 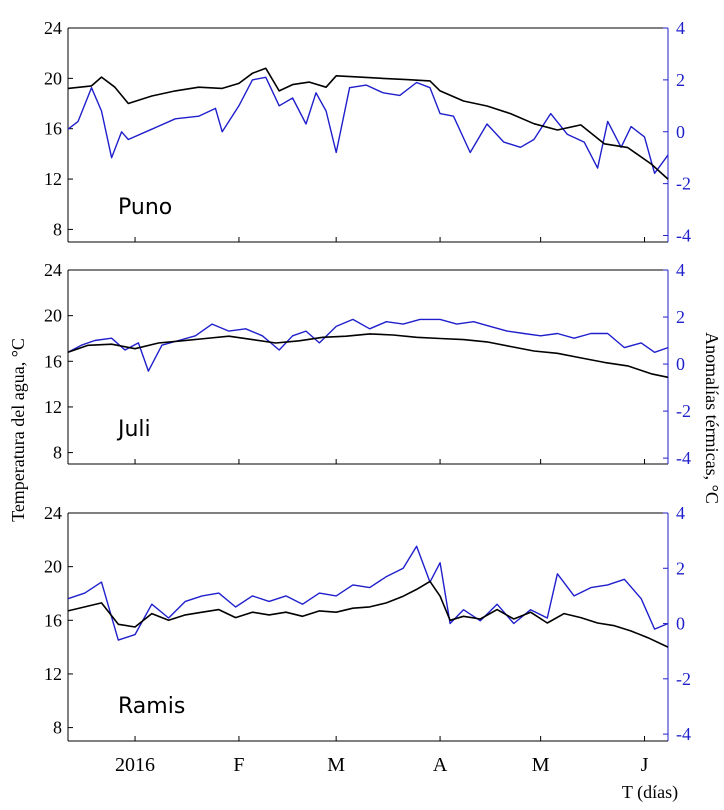 I want to click on x-axis-title: T (días), so click(x=650, y=792).